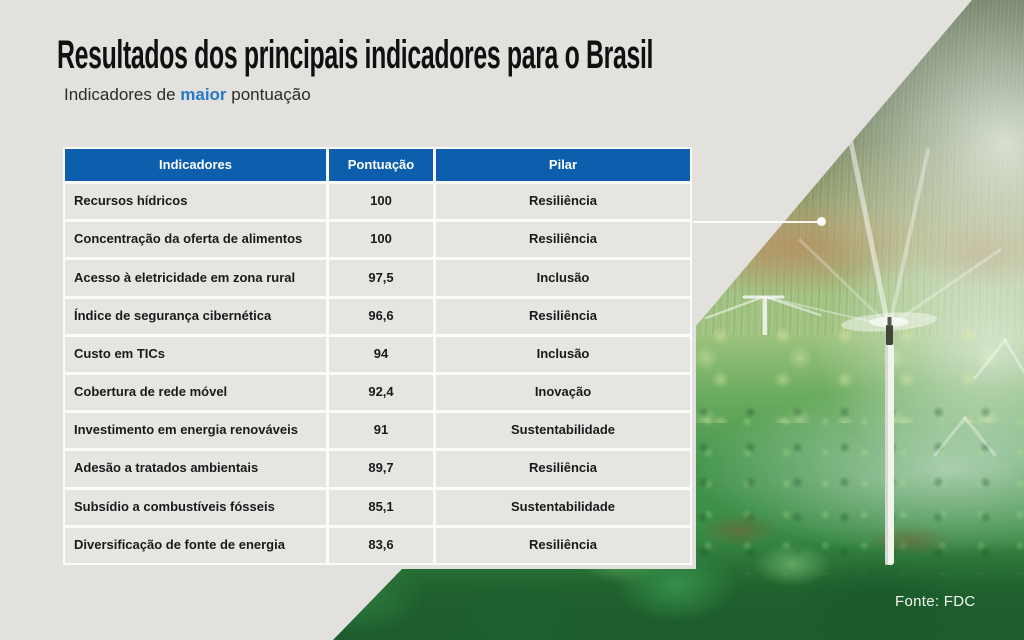  What do you see at coordinates (381, 278) in the screenshot?
I see `cell-score: 97,5` at bounding box center [381, 278].